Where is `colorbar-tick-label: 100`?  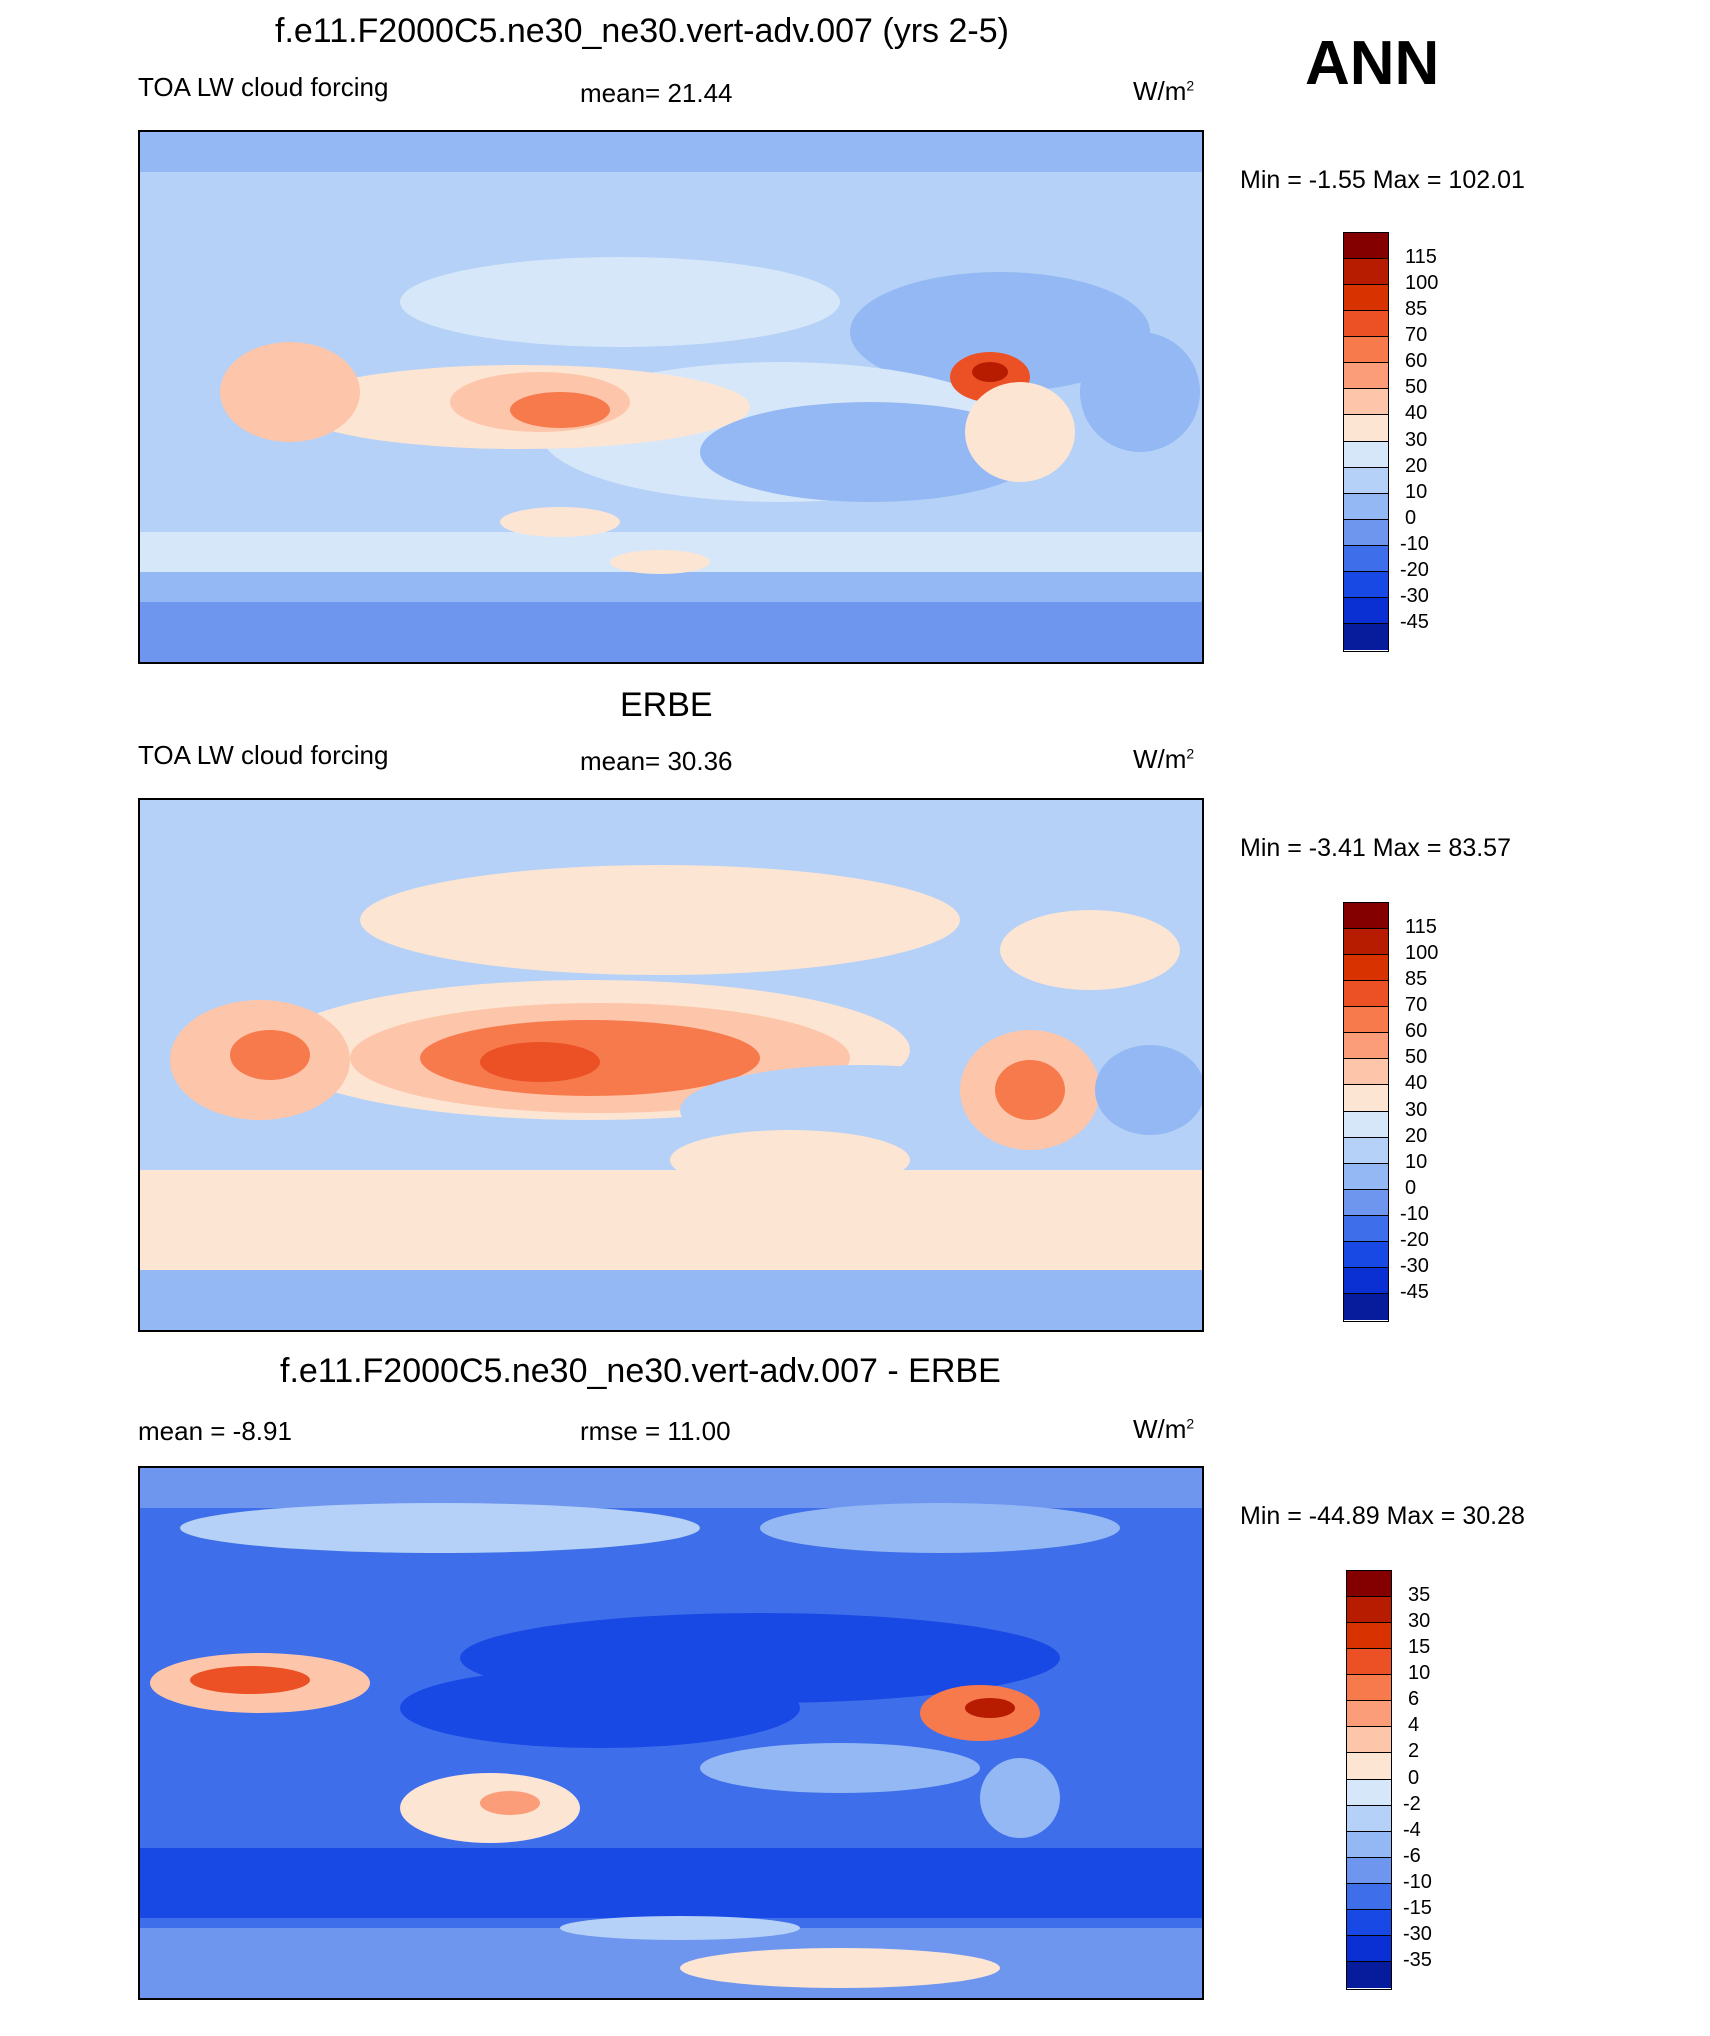
colorbar-tick-label: 100 is located at coordinates (1422, 953).